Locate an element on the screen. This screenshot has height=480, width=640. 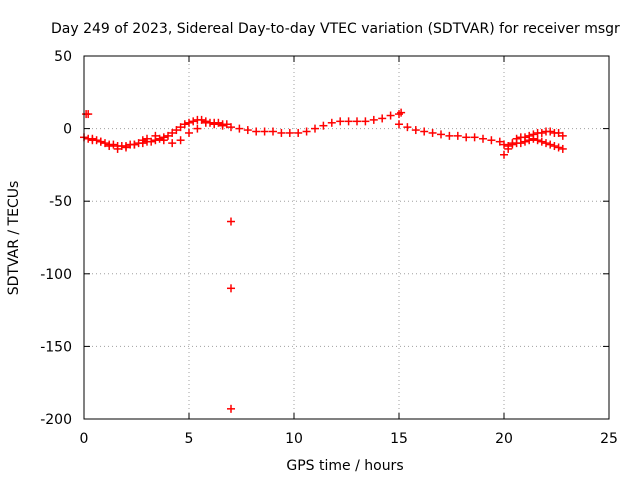
x-tick-label: 25 is located at coordinates (609, 439).